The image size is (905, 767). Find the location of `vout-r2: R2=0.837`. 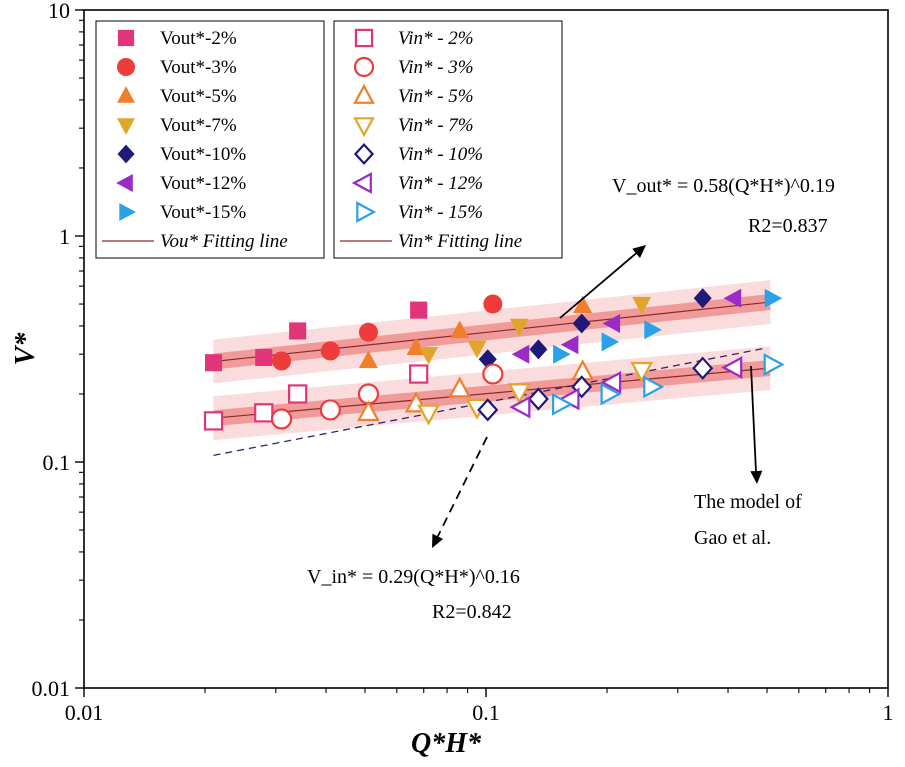

vout-r2: R2=0.837 is located at coordinates (788, 226).